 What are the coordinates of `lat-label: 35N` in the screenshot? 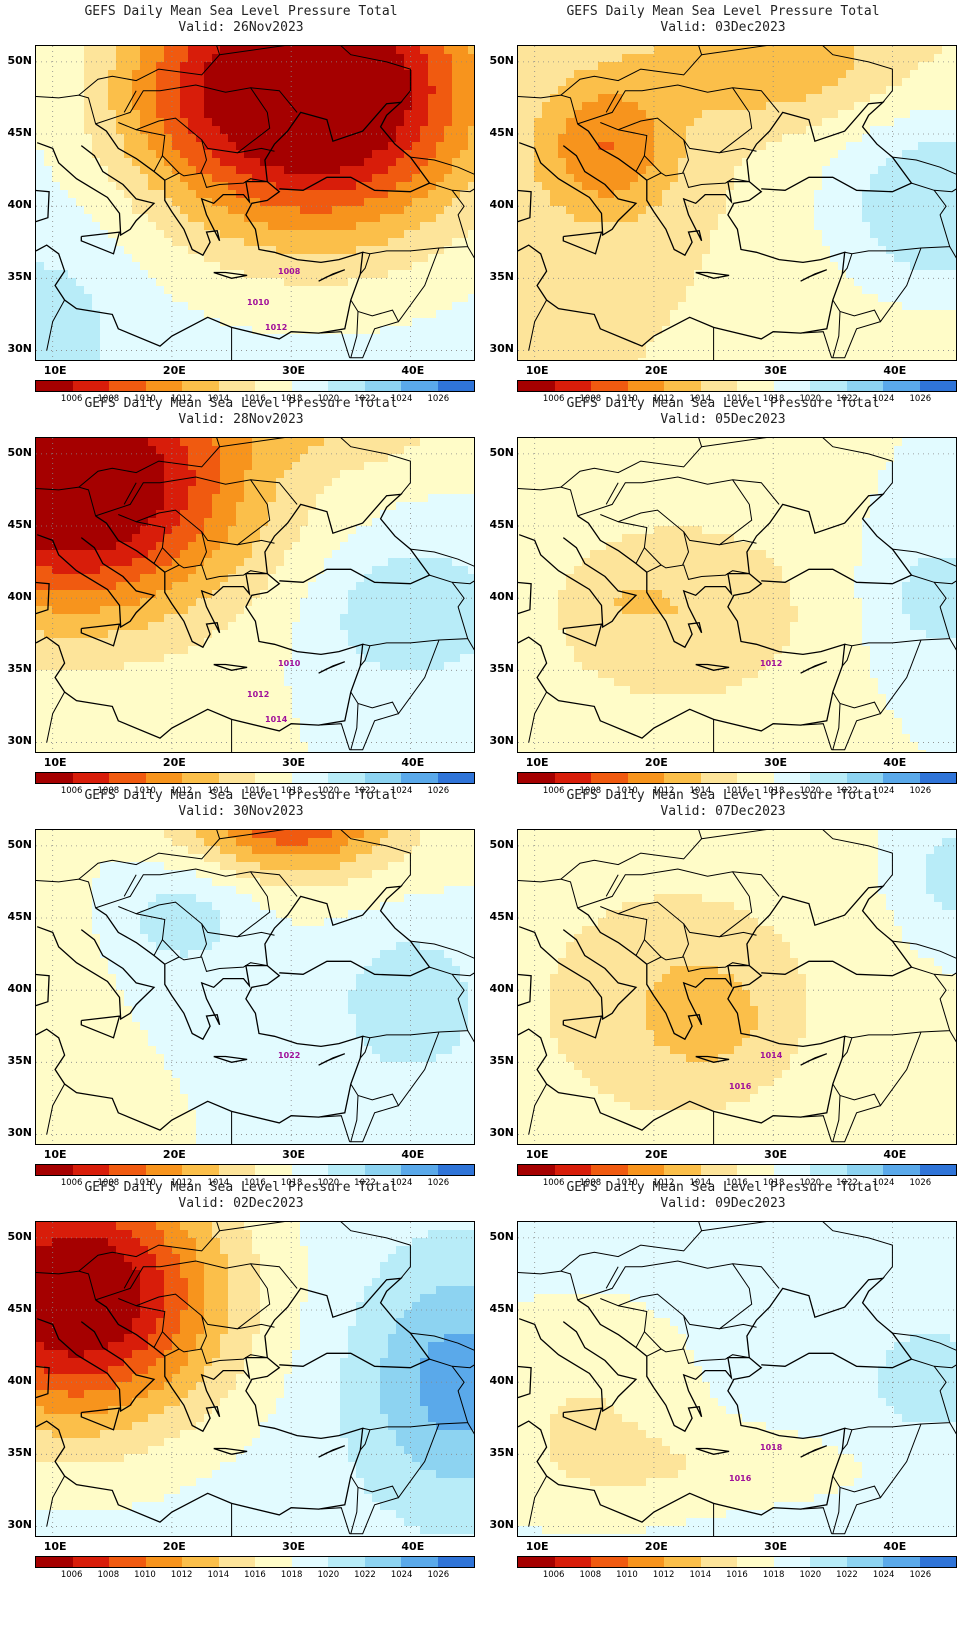 It's located at (19, 277).